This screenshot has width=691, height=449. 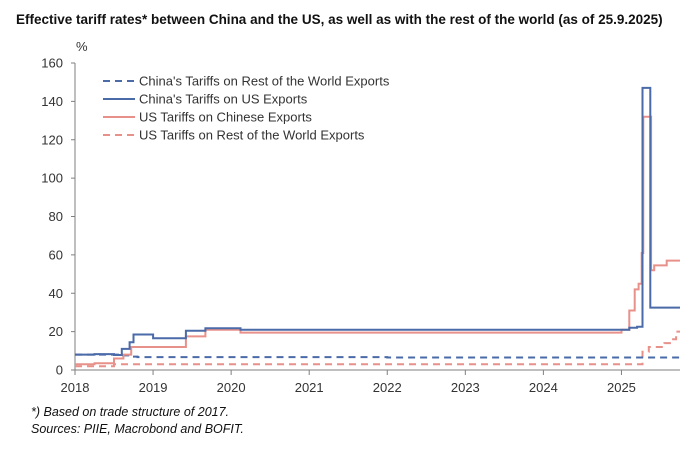 What do you see at coordinates (225, 117) in the screenshot?
I see `legend-label-2: US Tariffs on Chinese Exports` at bounding box center [225, 117].